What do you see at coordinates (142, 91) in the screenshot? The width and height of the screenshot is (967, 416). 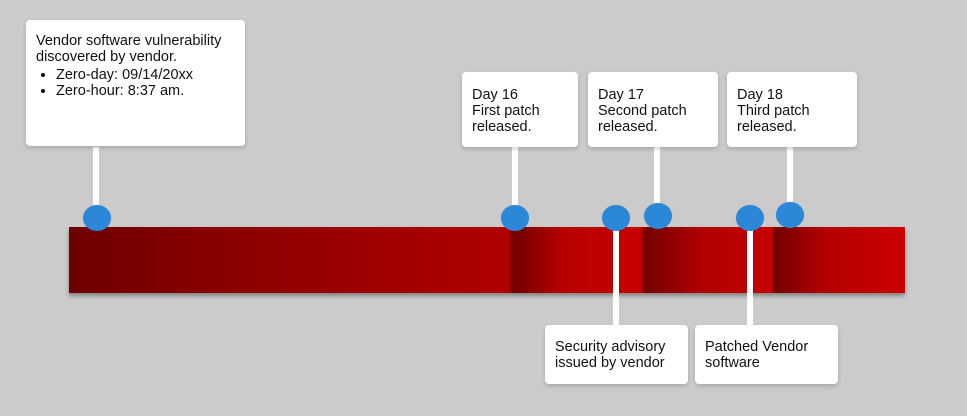 I see `bullet-zero-hour: Zero-hour: 8:37 am.` at bounding box center [142, 91].